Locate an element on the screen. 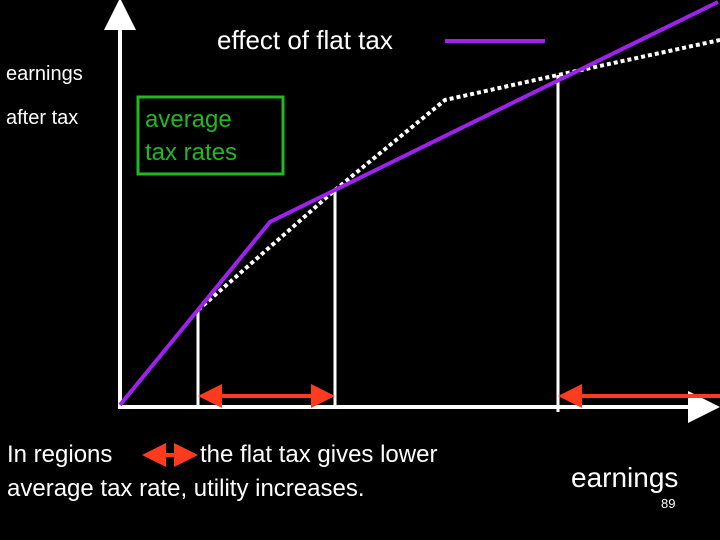 This screenshot has width=720, height=540. label-box is located at coordinates (210, 135).